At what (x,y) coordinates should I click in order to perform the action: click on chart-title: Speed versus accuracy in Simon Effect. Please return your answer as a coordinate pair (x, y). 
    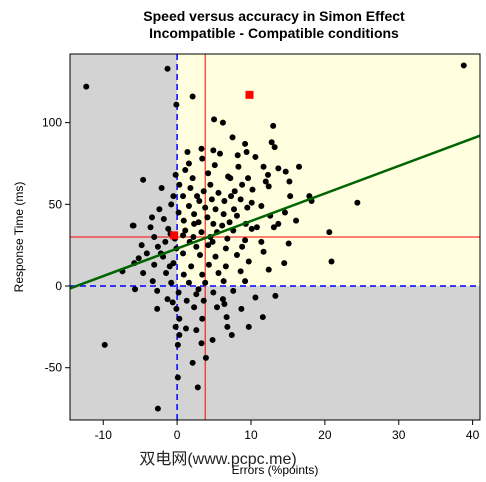
    Looking at the image, I should click on (274, 16).